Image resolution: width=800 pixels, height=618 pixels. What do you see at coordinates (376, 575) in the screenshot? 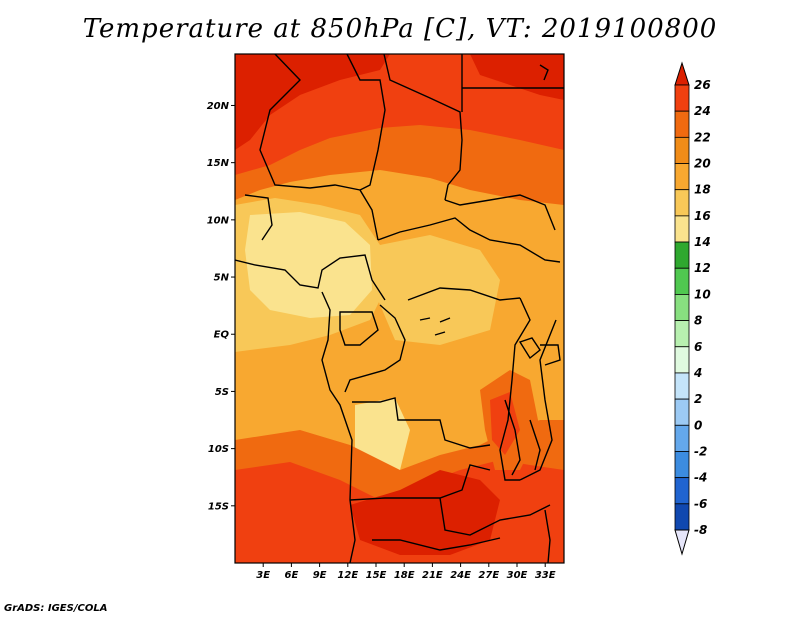
I see `lon-label: 15E` at bounding box center [376, 575].